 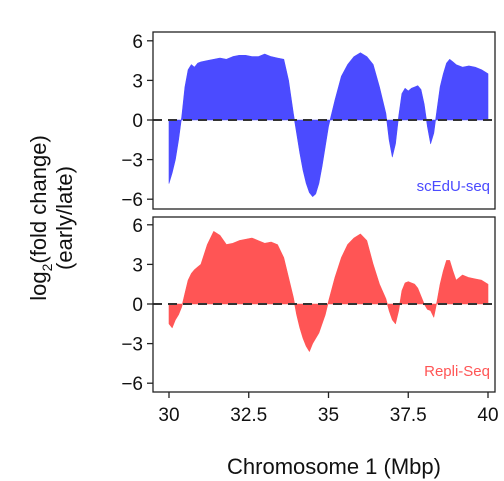 What do you see at coordinates (453, 186) in the screenshot?
I see `panel-label-scedu-seq: scEdU-seq` at bounding box center [453, 186].